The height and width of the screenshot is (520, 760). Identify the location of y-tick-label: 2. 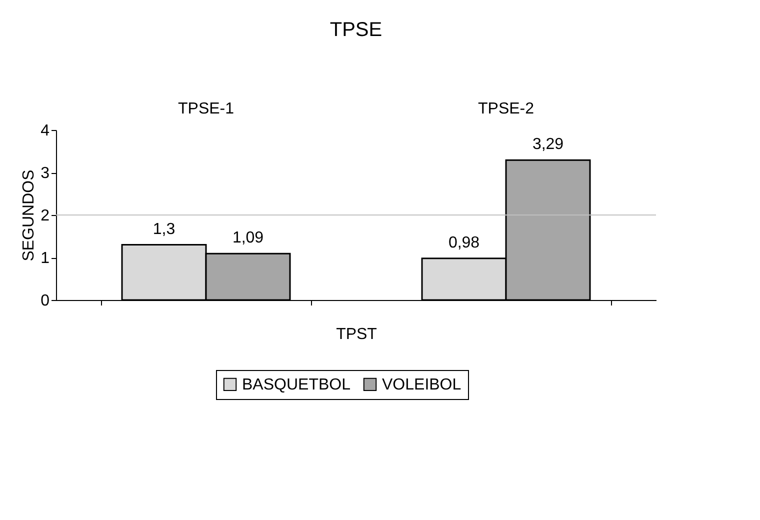
(45, 216).